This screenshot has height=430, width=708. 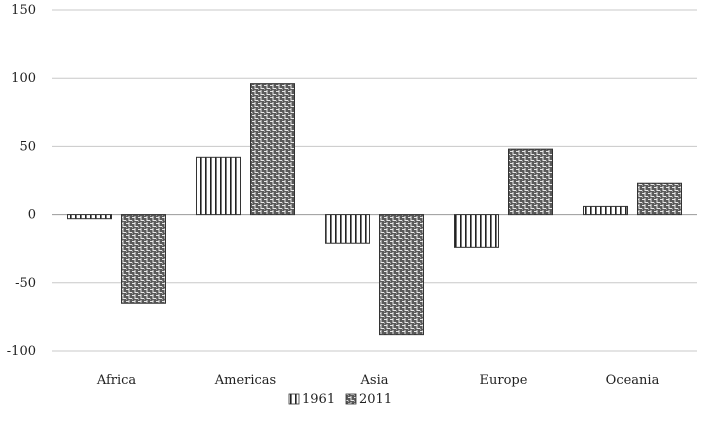 What do you see at coordinates (318, 399) in the screenshot?
I see `legend-label: 1961` at bounding box center [318, 399].